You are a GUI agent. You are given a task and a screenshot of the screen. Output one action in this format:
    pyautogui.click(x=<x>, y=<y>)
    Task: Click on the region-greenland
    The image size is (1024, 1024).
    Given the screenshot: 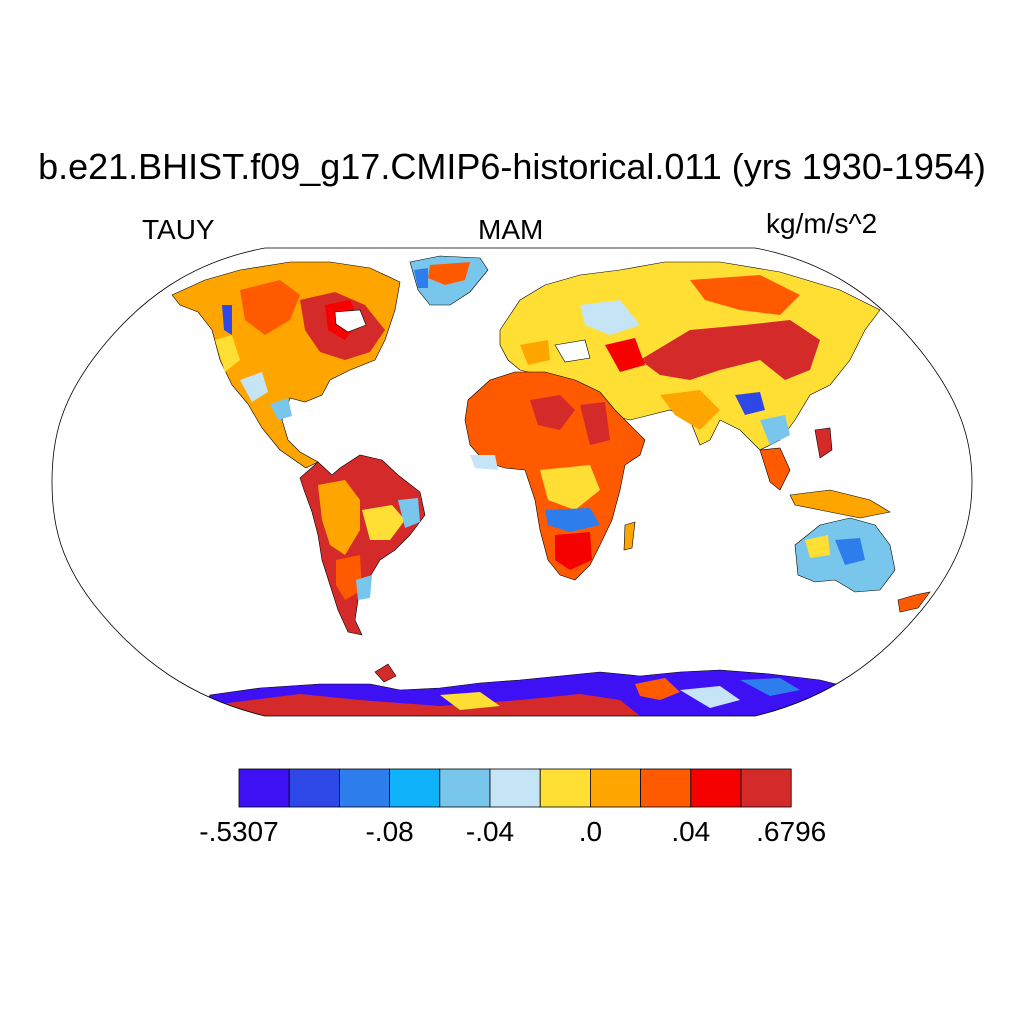 What is the action you would take?
    pyautogui.click(x=449, y=280)
    